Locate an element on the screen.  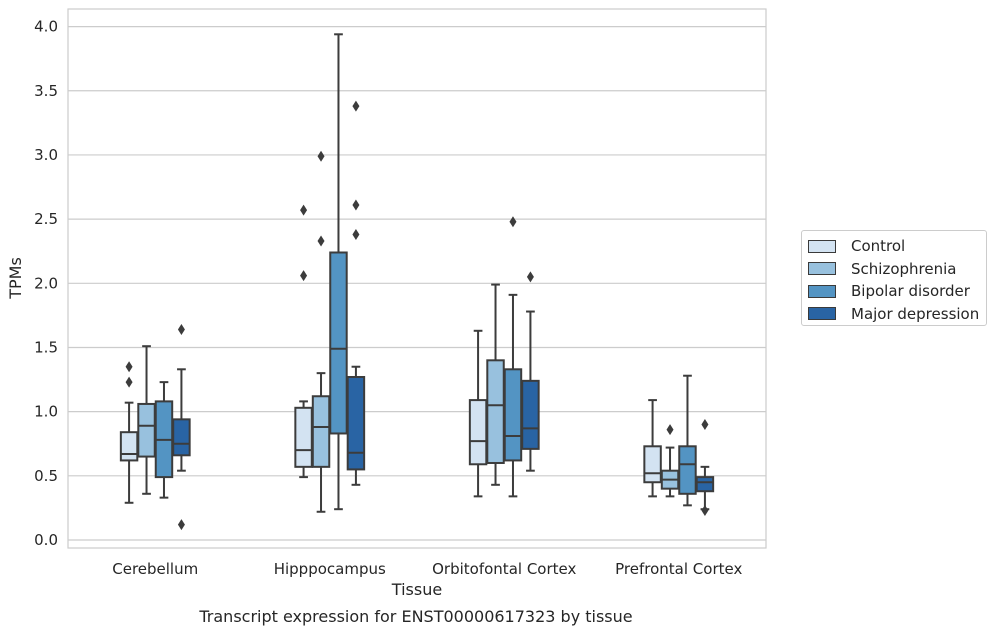
legend-item-control: Control is located at coordinates (897, 246).